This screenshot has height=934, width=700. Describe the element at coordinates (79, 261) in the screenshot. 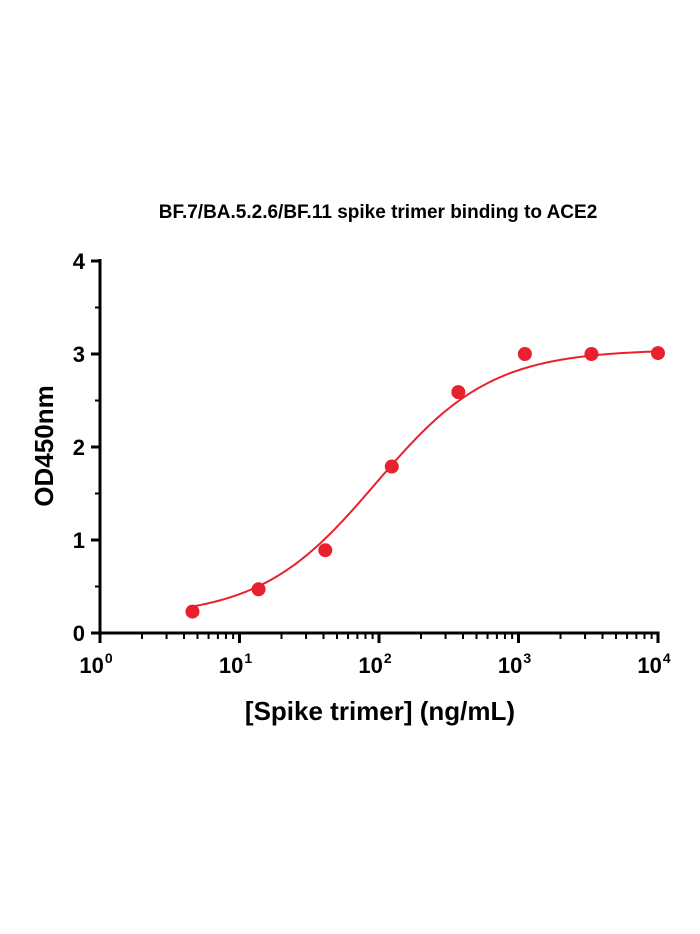

I see `y-tick-label: 4` at that location.